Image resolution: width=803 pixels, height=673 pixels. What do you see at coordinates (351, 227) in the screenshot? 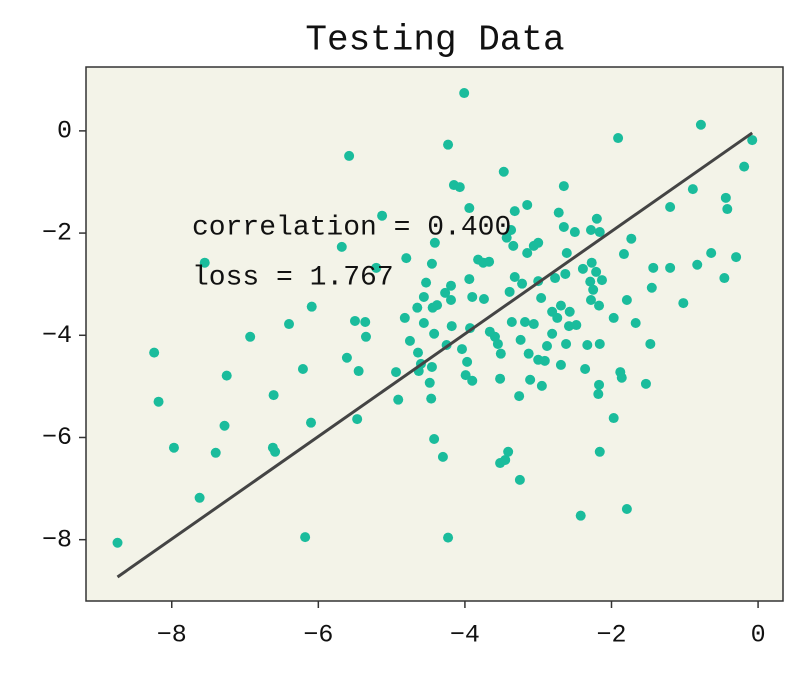
I see `annotation: correlation = 0.400` at bounding box center [351, 227].